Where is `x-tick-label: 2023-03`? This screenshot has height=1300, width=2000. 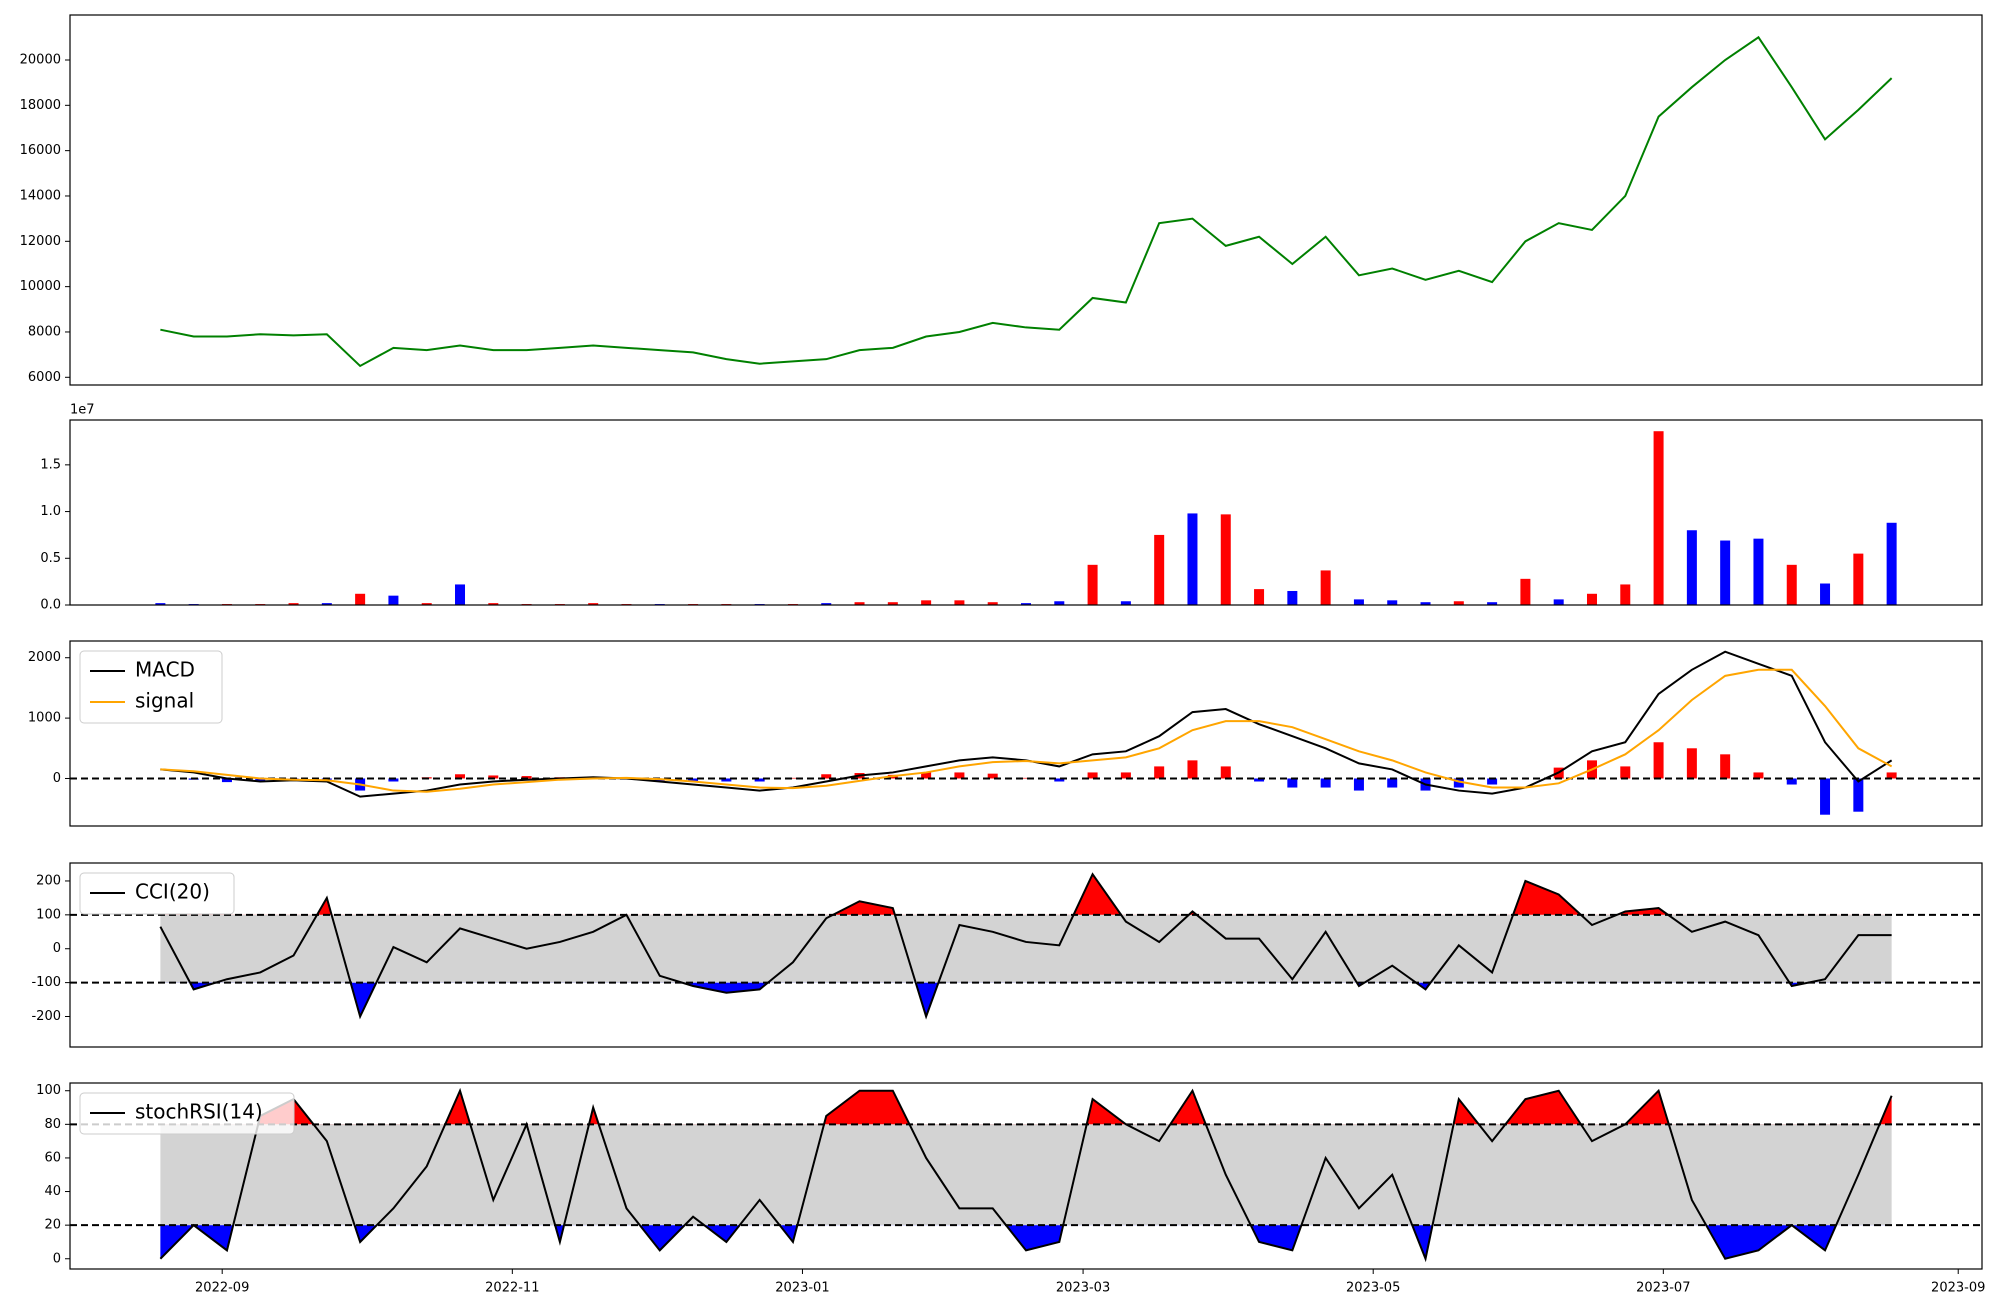 x-tick-label: 2023-03 is located at coordinates (1083, 1288).